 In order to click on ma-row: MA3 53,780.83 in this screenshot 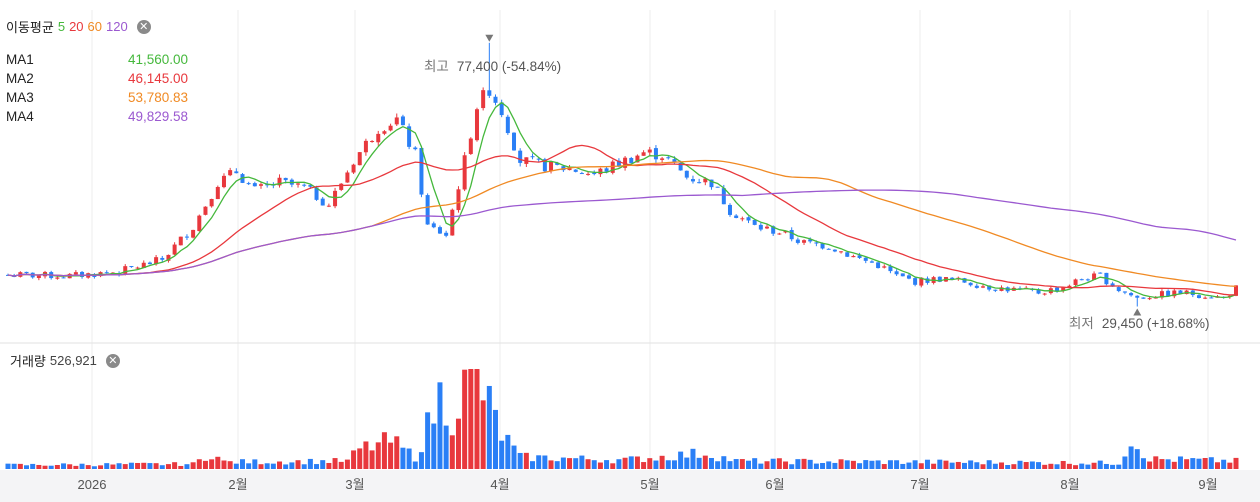, I will do `click(97, 99)`.